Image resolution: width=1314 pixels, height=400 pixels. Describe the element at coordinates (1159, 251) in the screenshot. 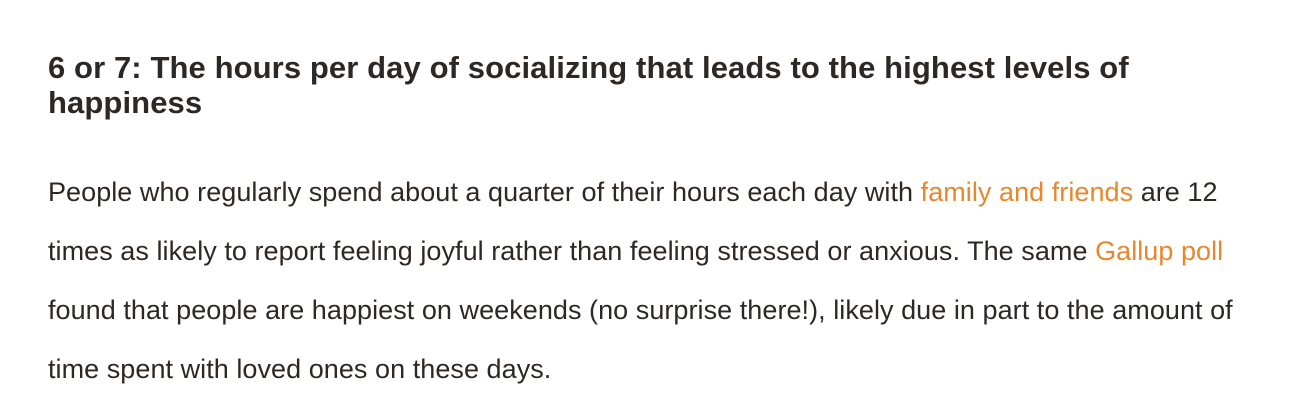

I see `gallup-poll-link: Gallup poll` at that location.